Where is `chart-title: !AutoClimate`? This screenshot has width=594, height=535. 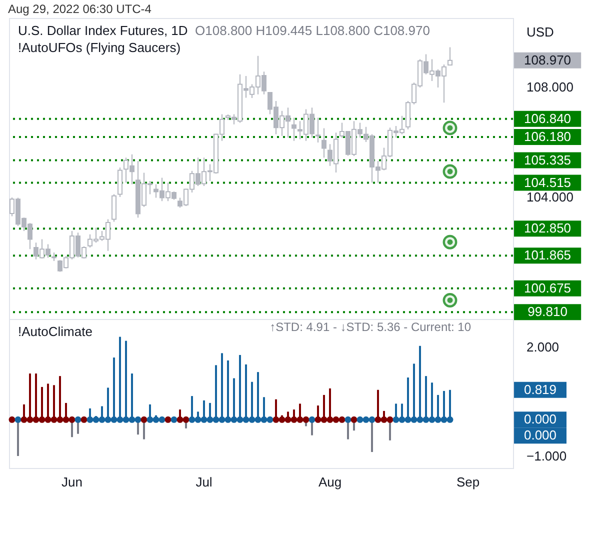
chart-title: !AutoClimate is located at coordinates (55, 331).